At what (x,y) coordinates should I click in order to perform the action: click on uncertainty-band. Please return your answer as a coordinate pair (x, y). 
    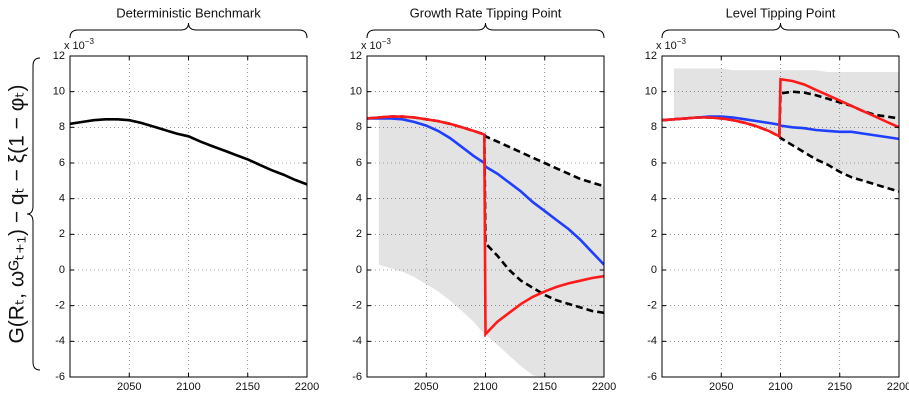
    Looking at the image, I should click on (786, 130).